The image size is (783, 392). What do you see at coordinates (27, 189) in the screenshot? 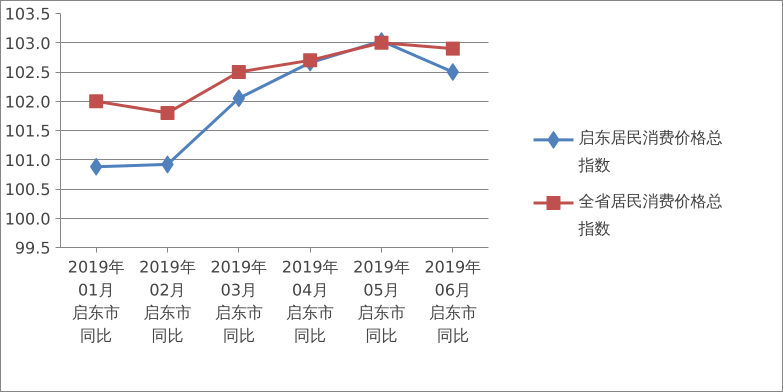
I see `y-tick-label: 100.5` at bounding box center [27, 189].